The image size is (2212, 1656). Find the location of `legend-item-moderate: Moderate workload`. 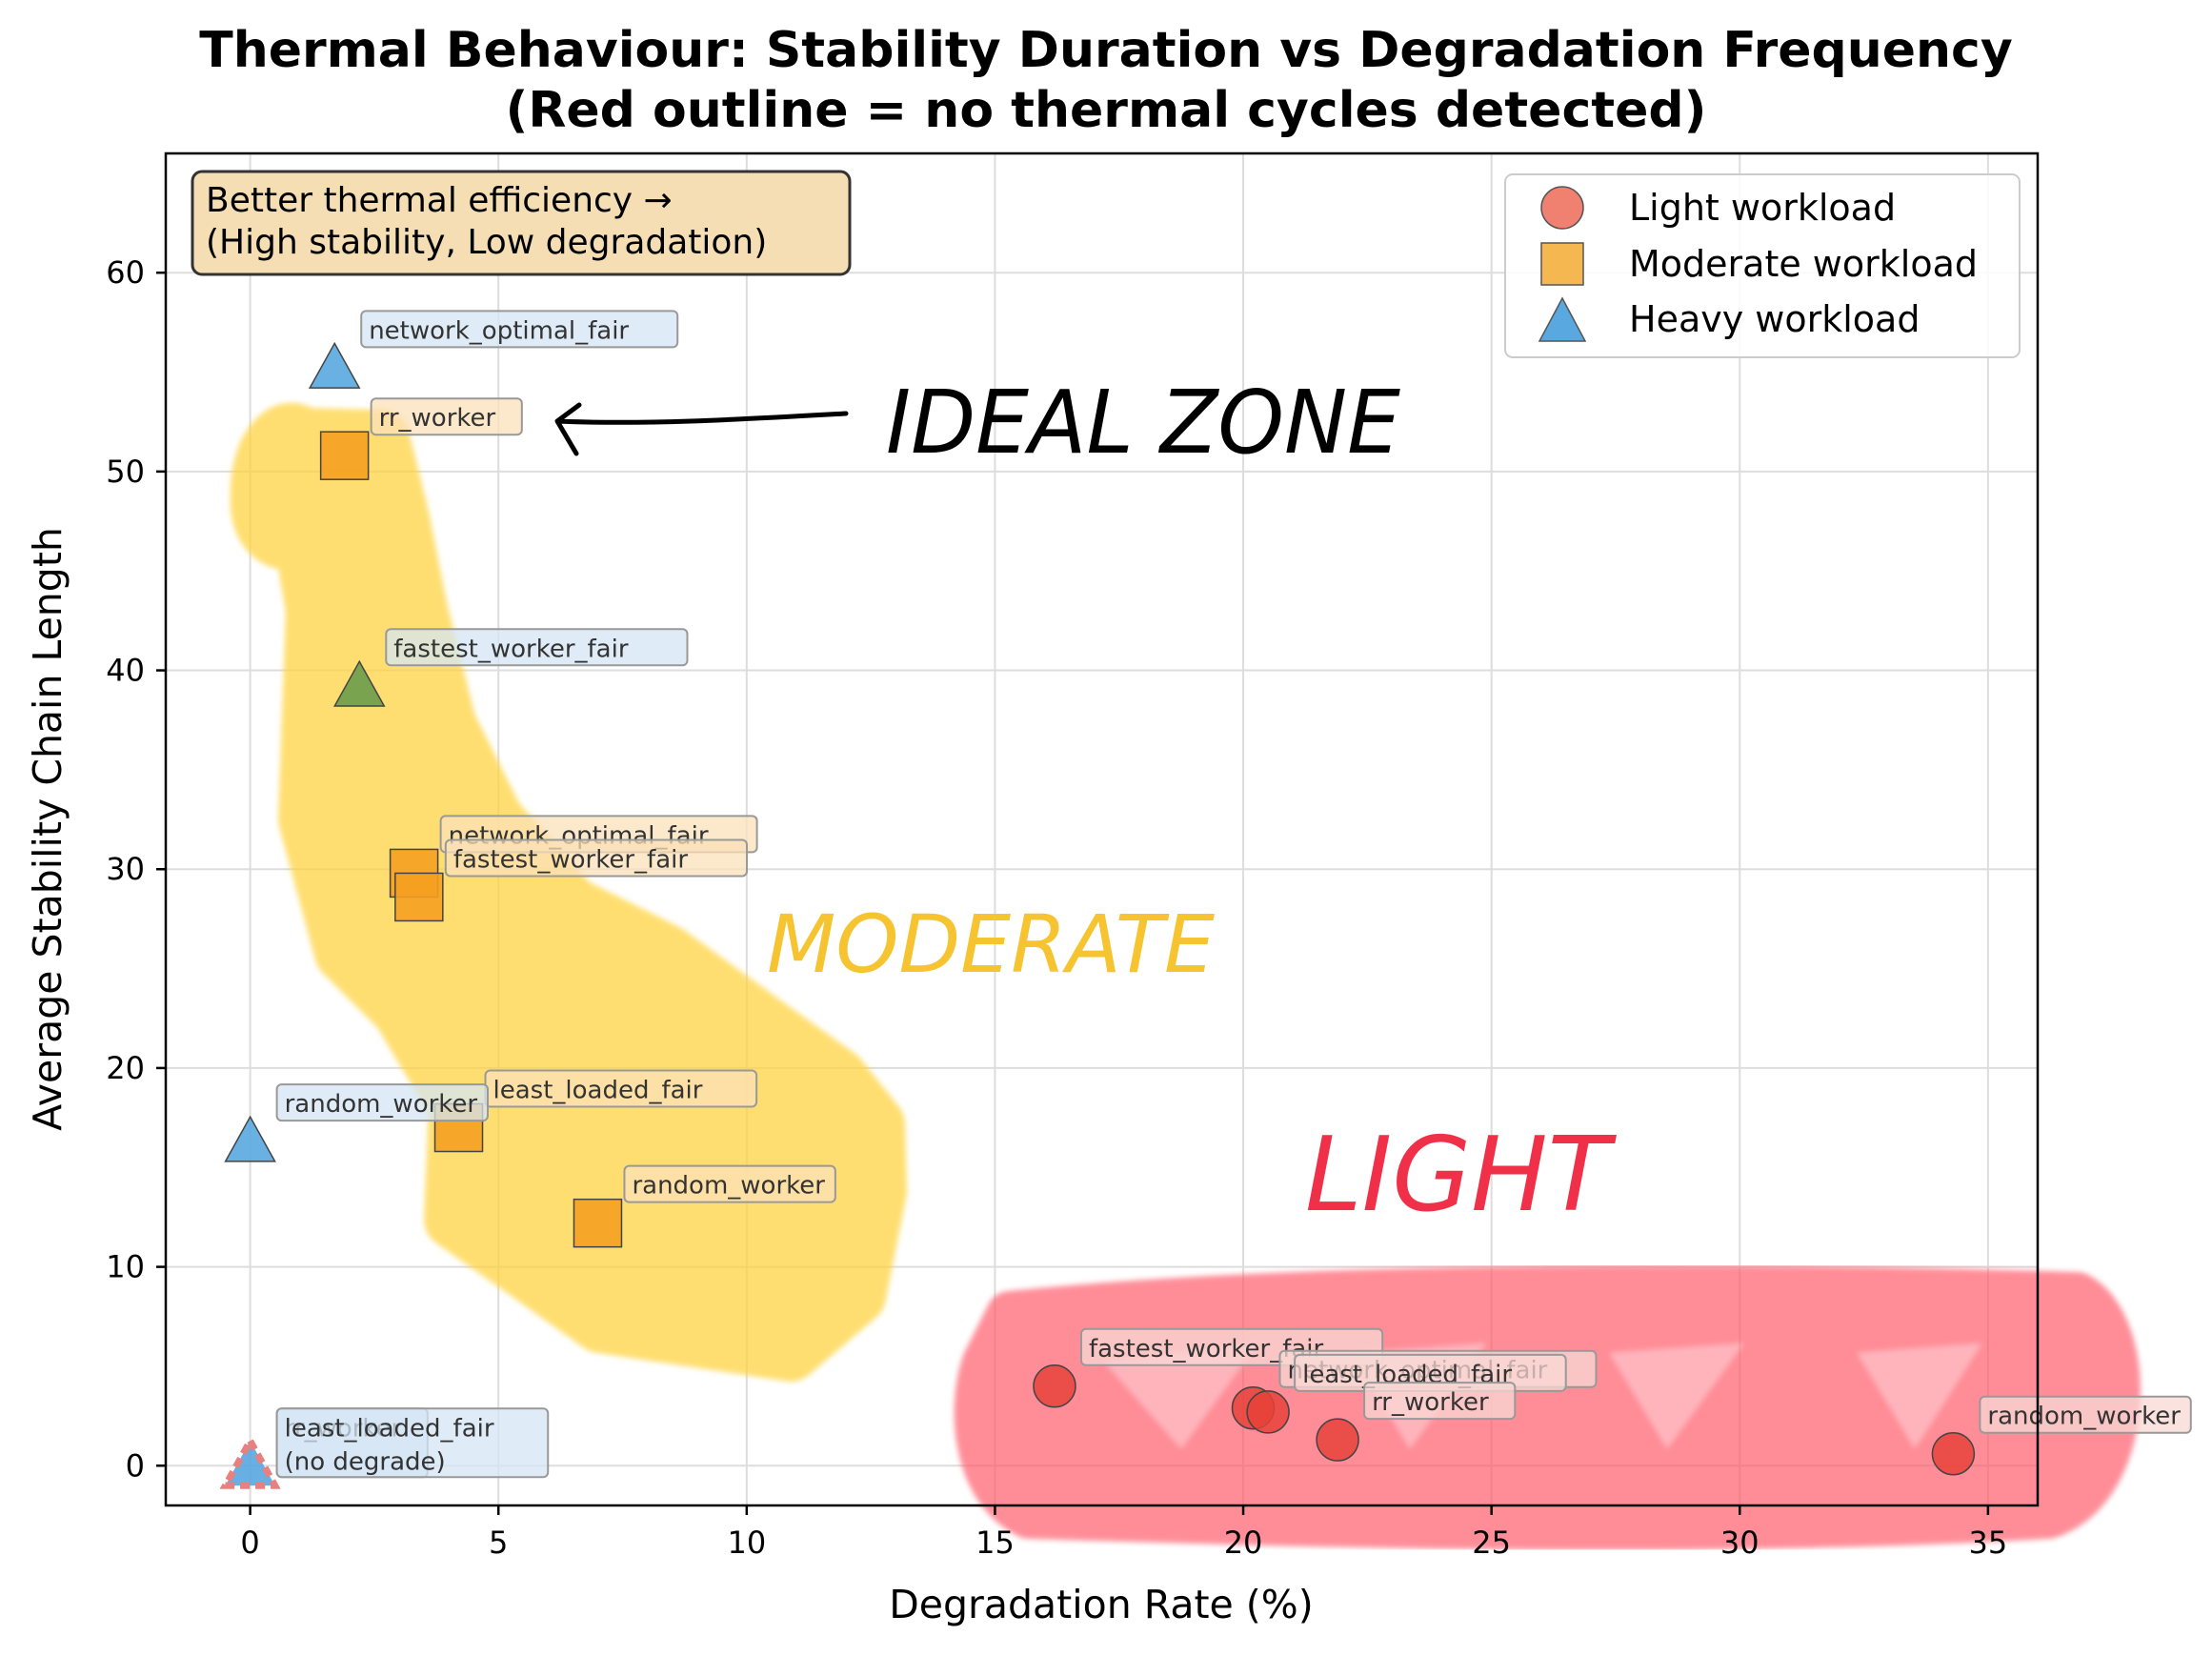

legend-item-moderate: Moderate workload is located at coordinates (1759, 264).